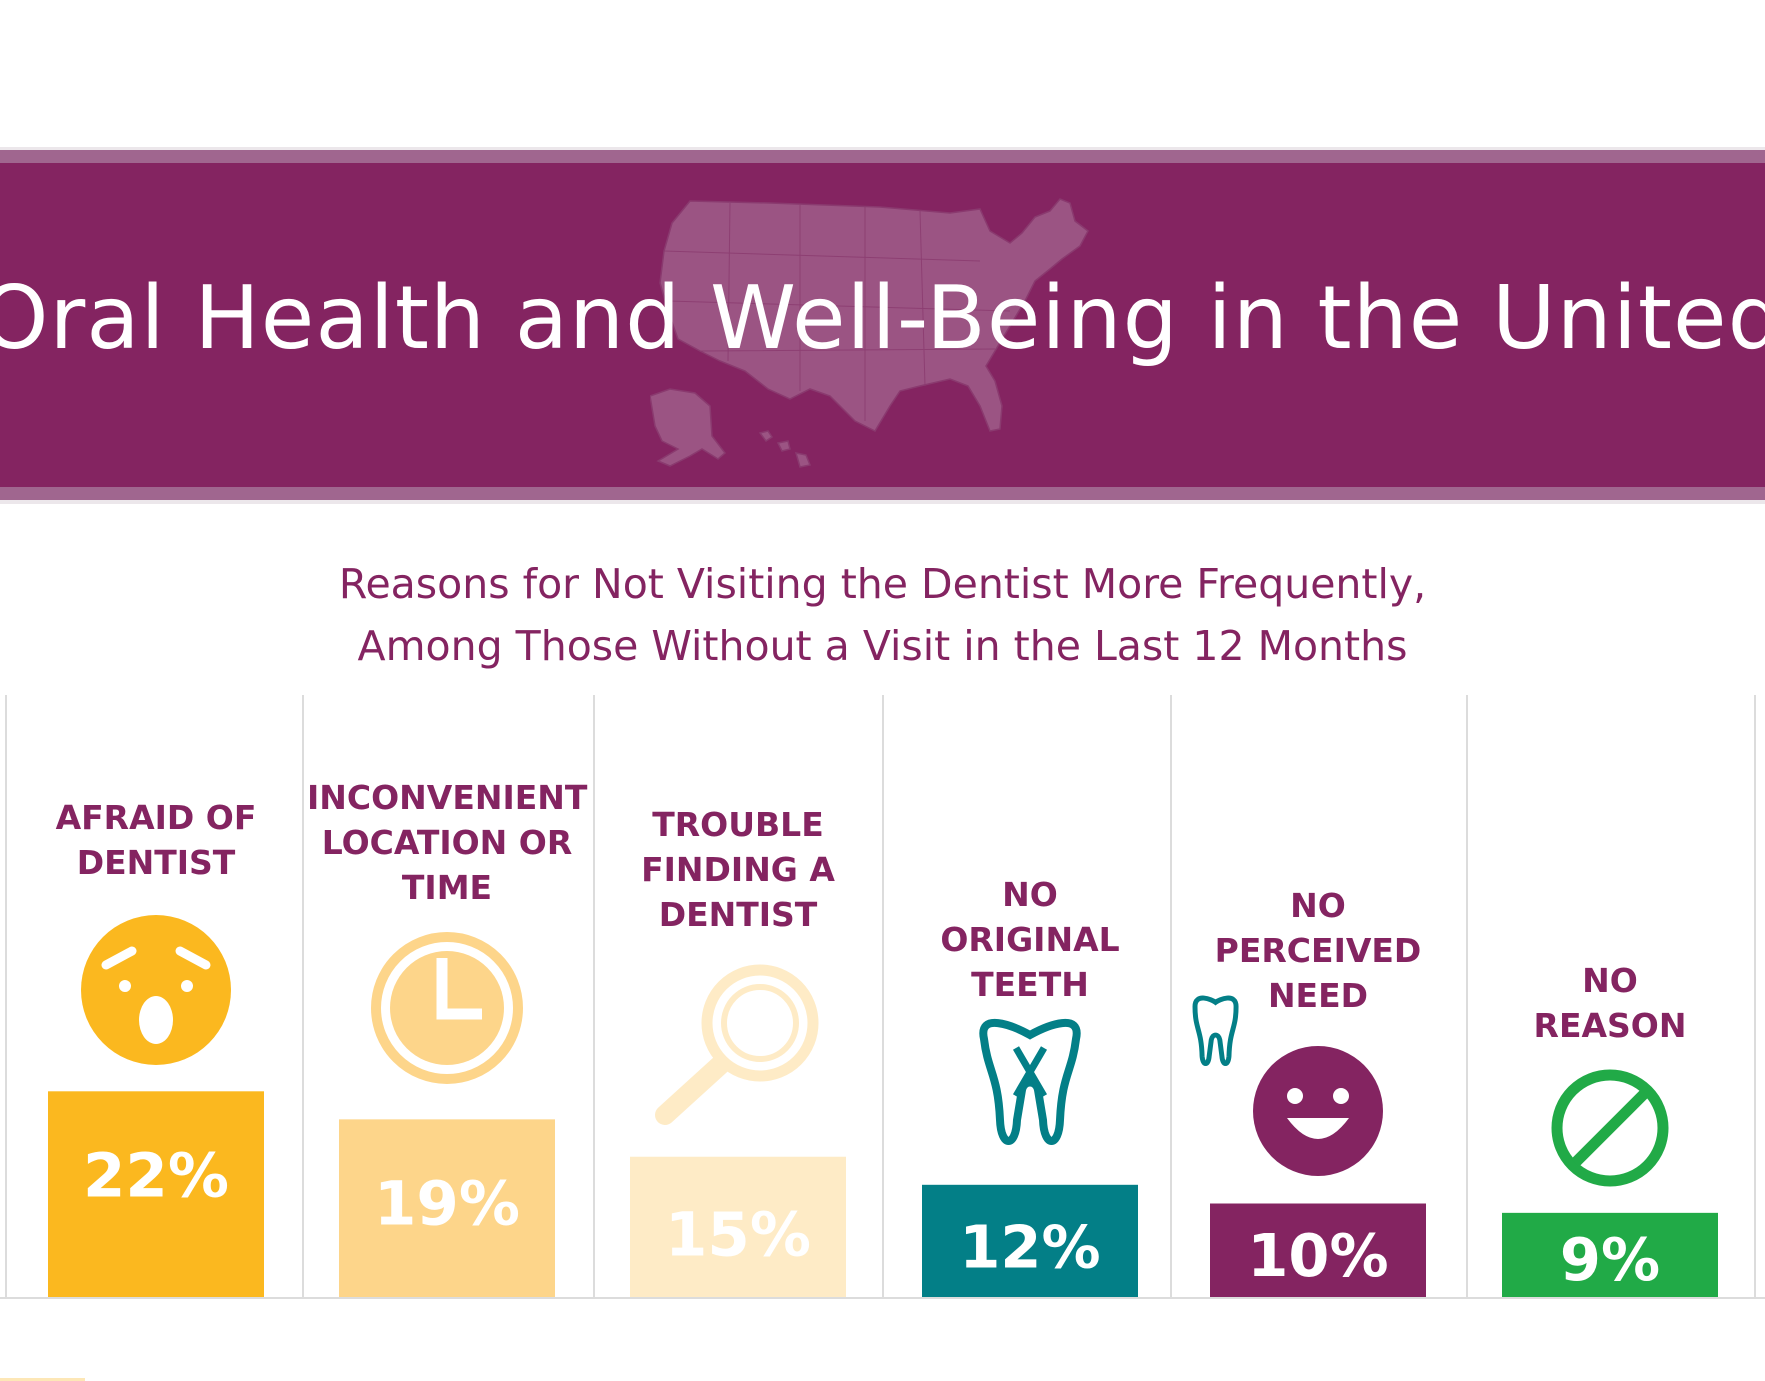 The width and height of the screenshot is (1765, 1381). I want to click on bar-value-label: 22%, so click(156, 1175).